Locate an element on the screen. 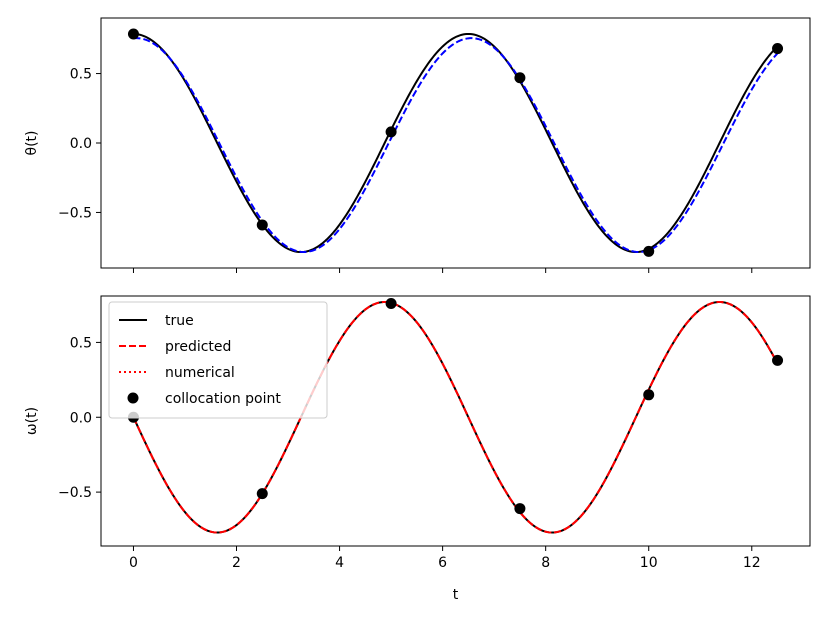  y-axis-label: ω(t) is located at coordinates (32, 421).